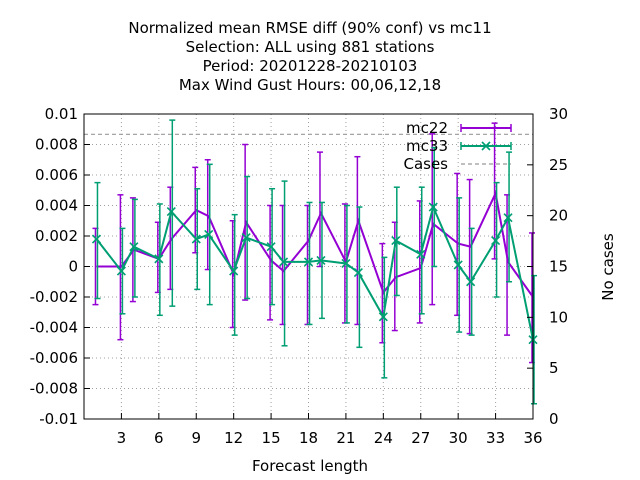 Image resolution: width=640 pixels, height=480 pixels. I want to click on x-tick-label: 36, so click(532, 438).